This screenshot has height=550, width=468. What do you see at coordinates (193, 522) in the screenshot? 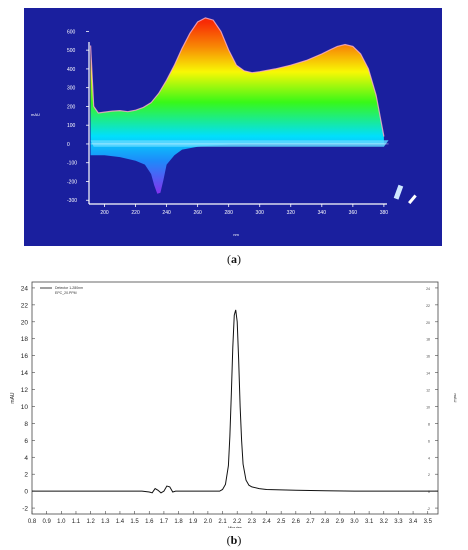
I see `x-tick-label: 1.9` at bounding box center [193, 522].